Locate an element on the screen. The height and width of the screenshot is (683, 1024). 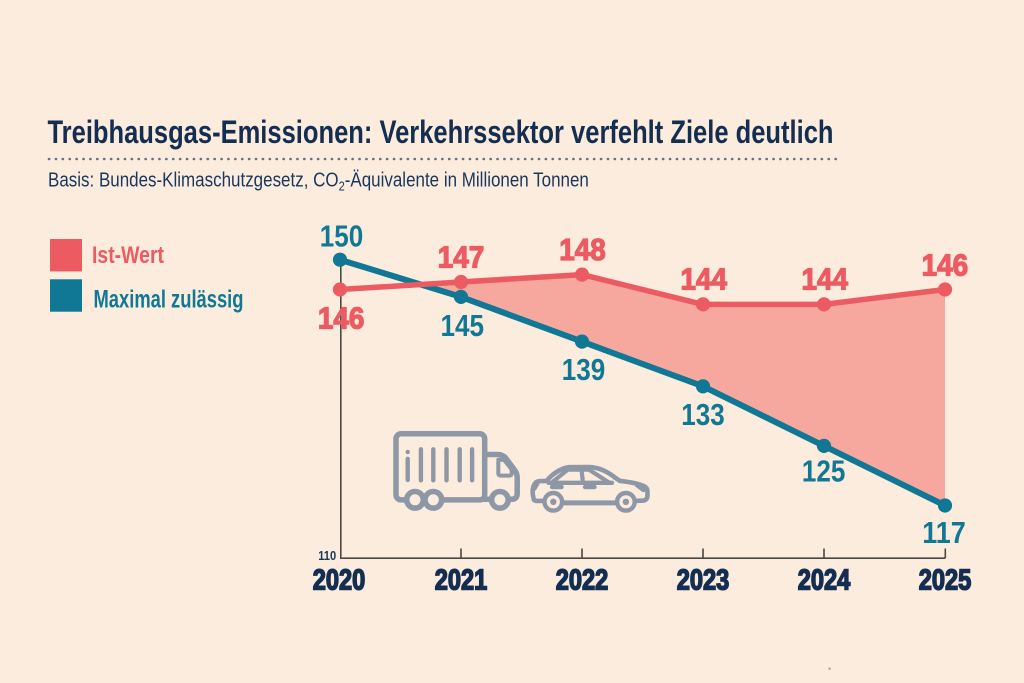
svg-text: 148 is located at coordinates (582, 249).